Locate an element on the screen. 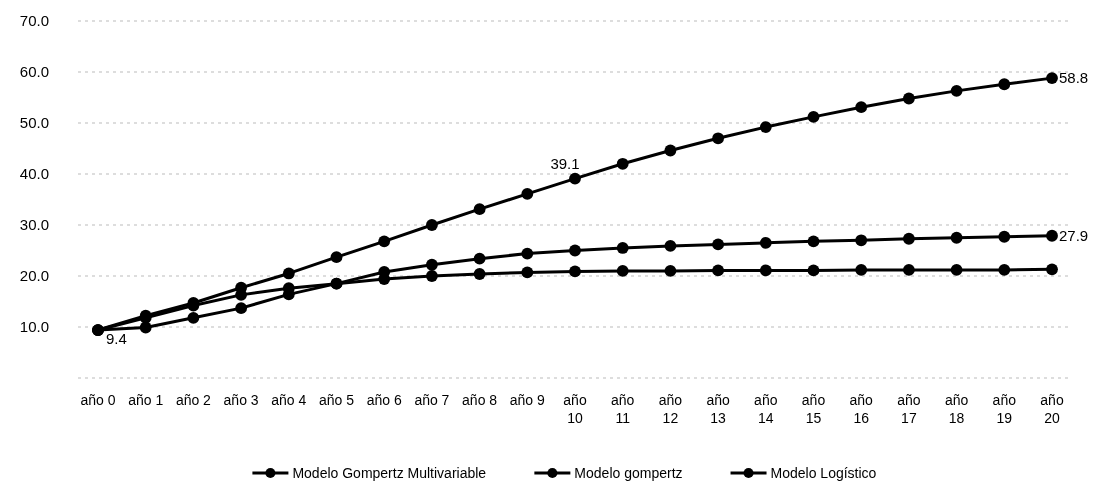 The height and width of the screenshot is (495, 1109). legend-label: Modelo gompertz is located at coordinates (628, 473).